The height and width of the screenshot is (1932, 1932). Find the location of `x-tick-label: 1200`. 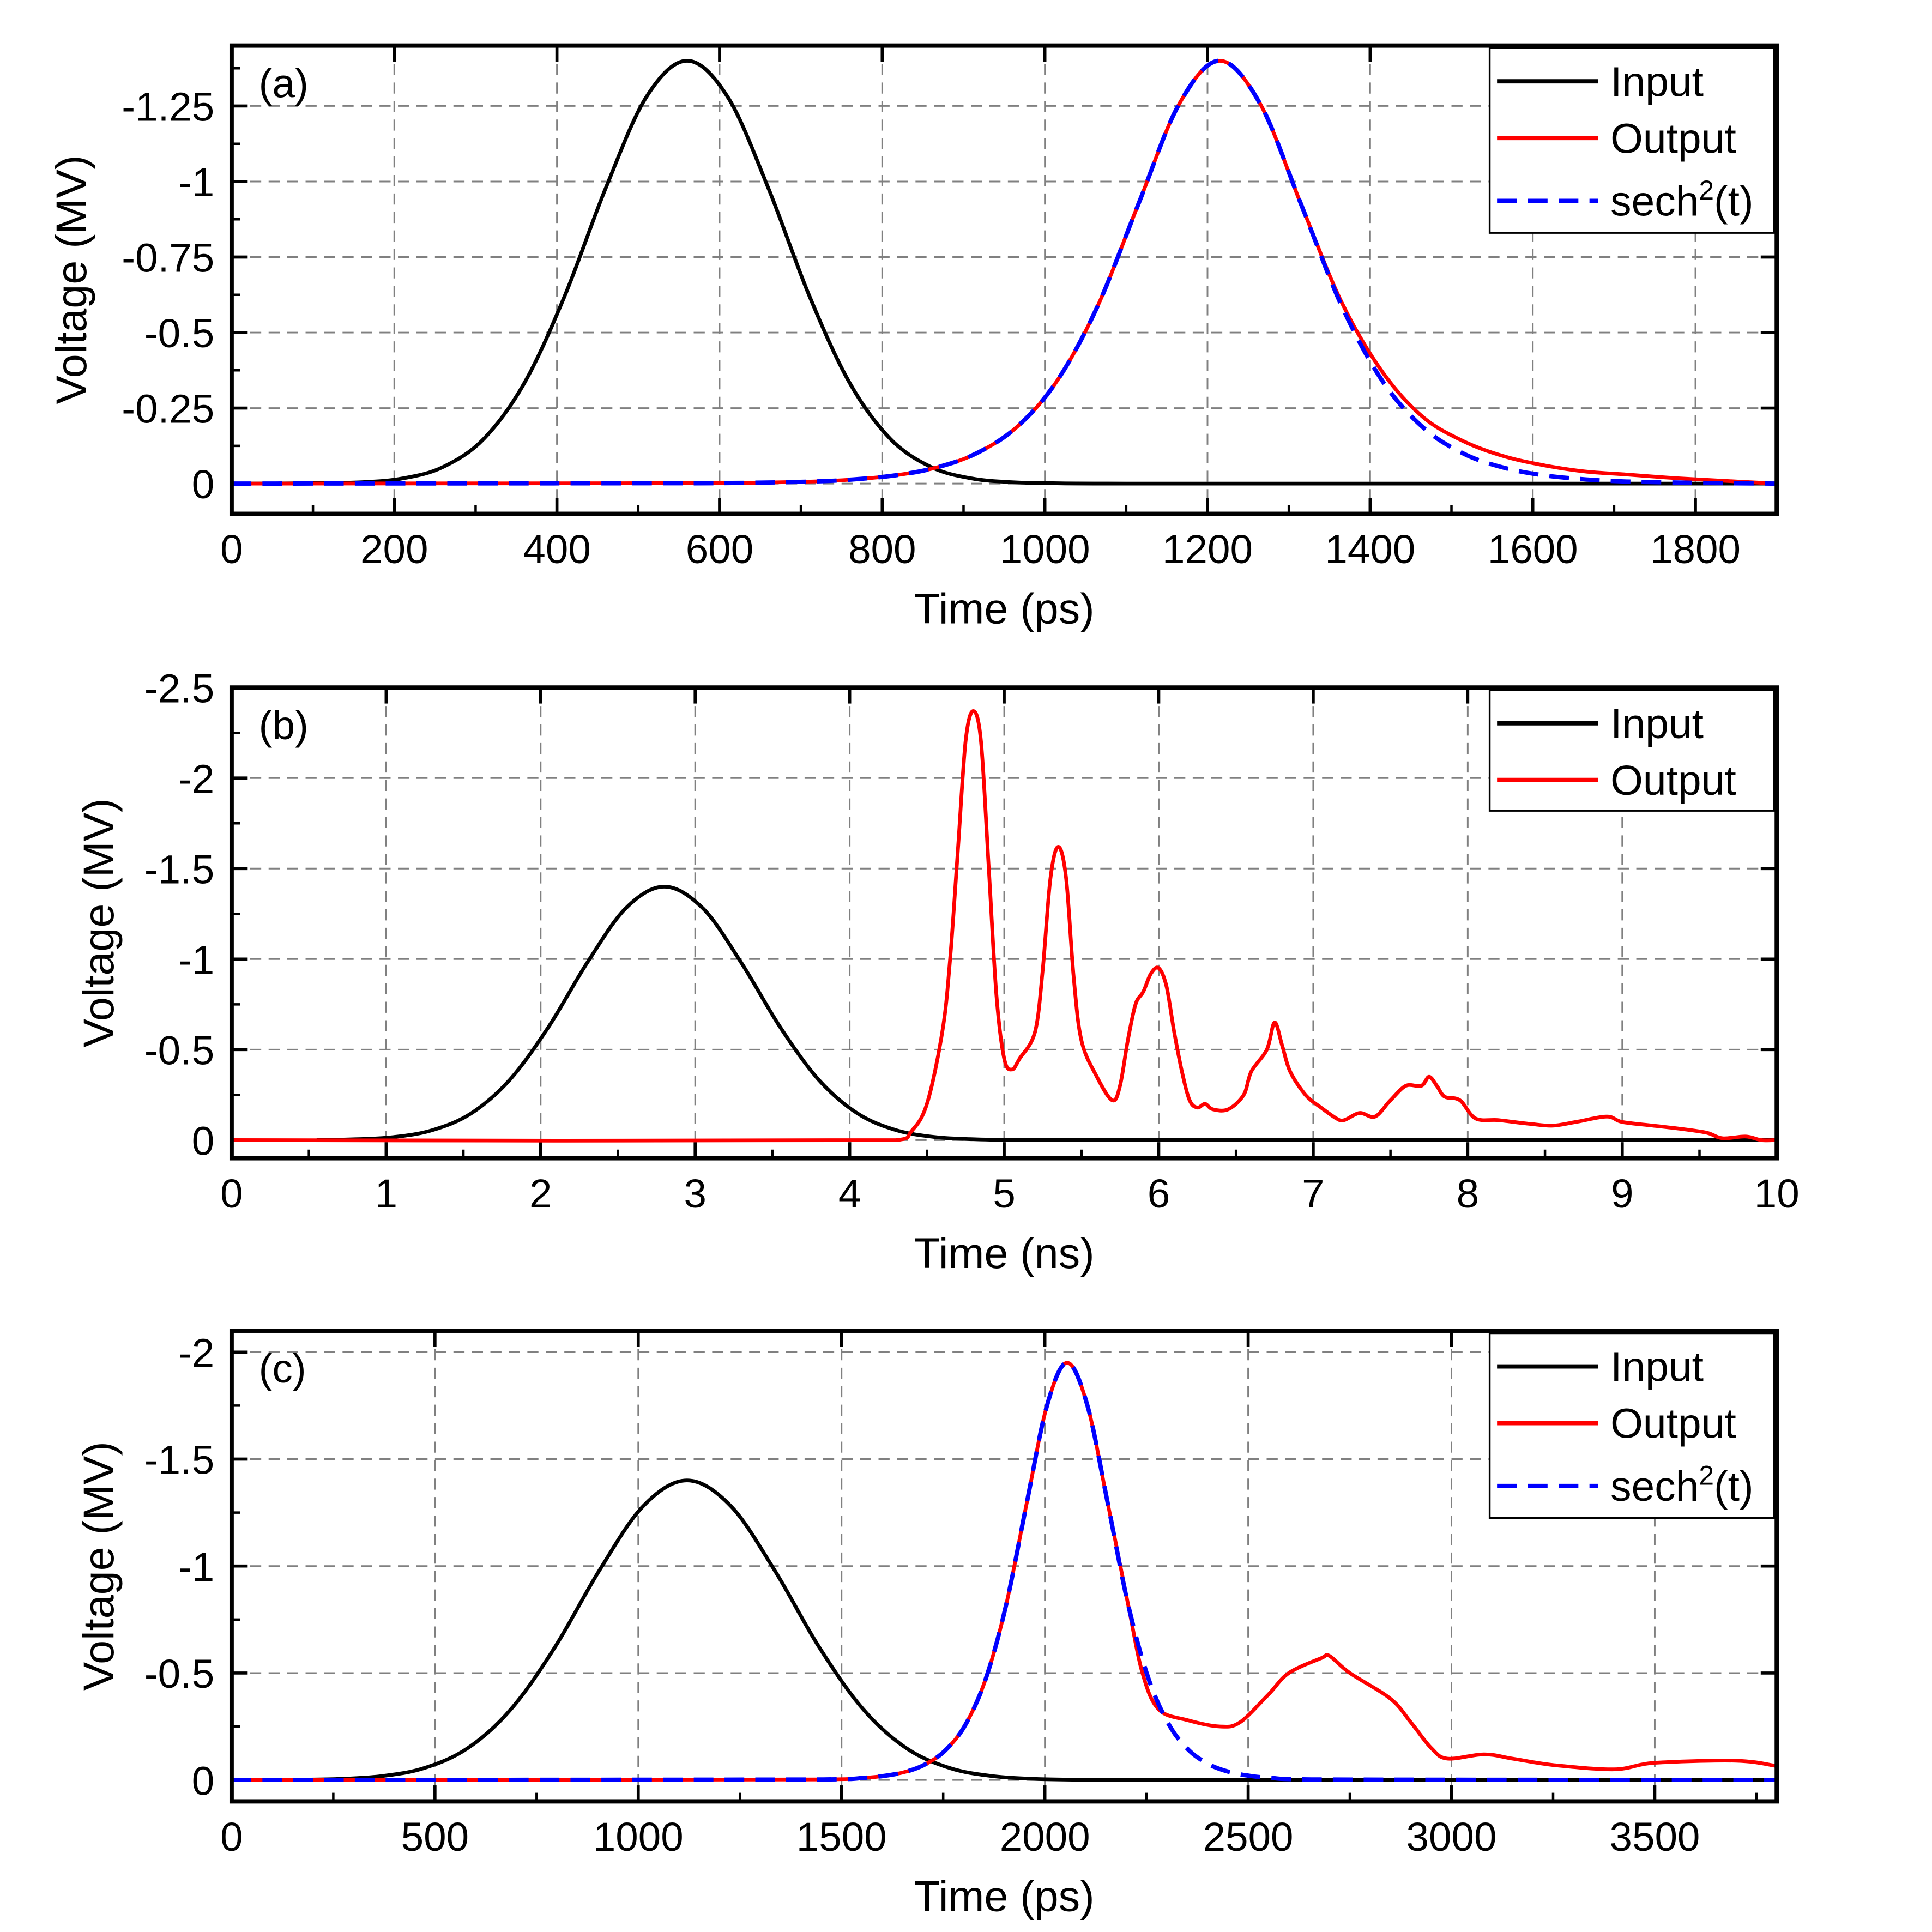

x-tick-label: 1200 is located at coordinates (1207, 549).